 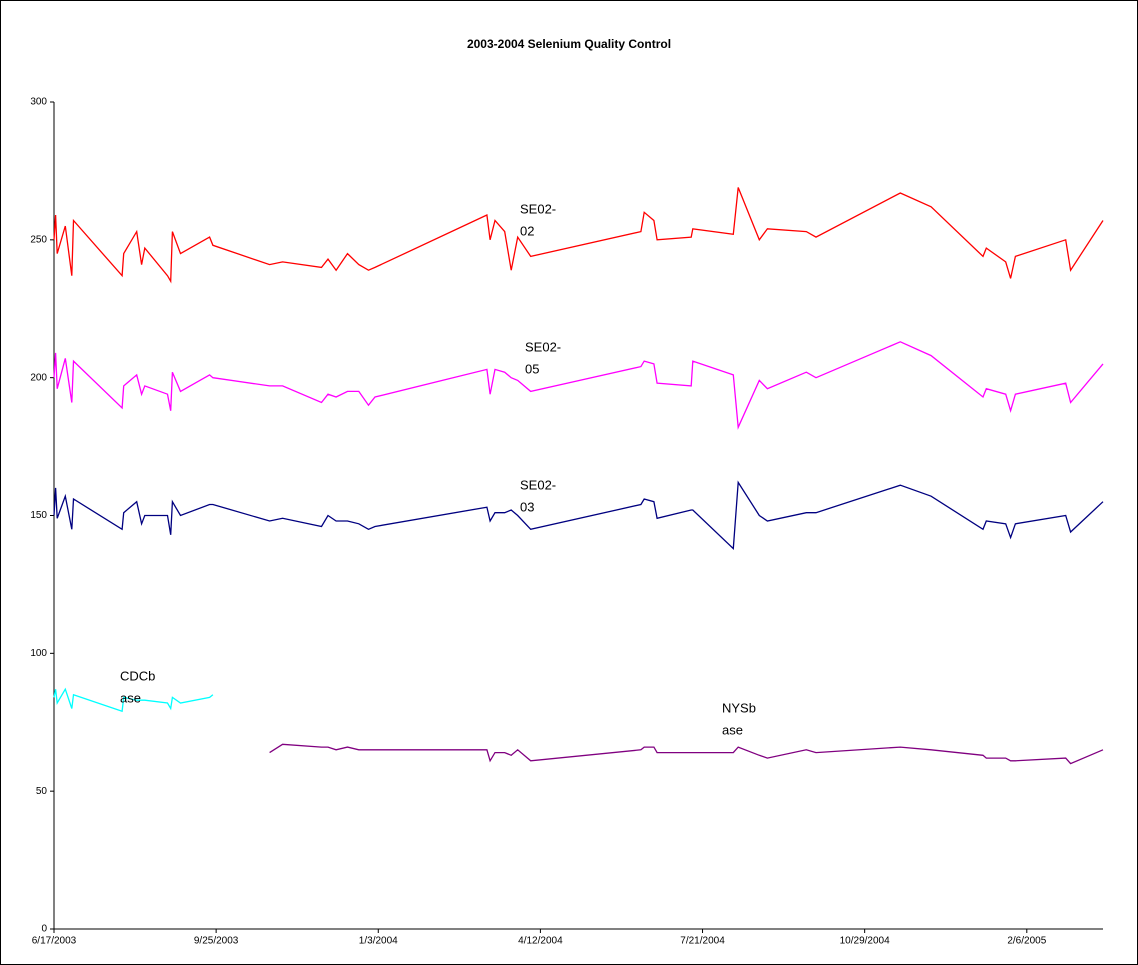 What do you see at coordinates (54, 941) in the screenshot?
I see `x-tick-label: 6/17/2003` at bounding box center [54, 941].